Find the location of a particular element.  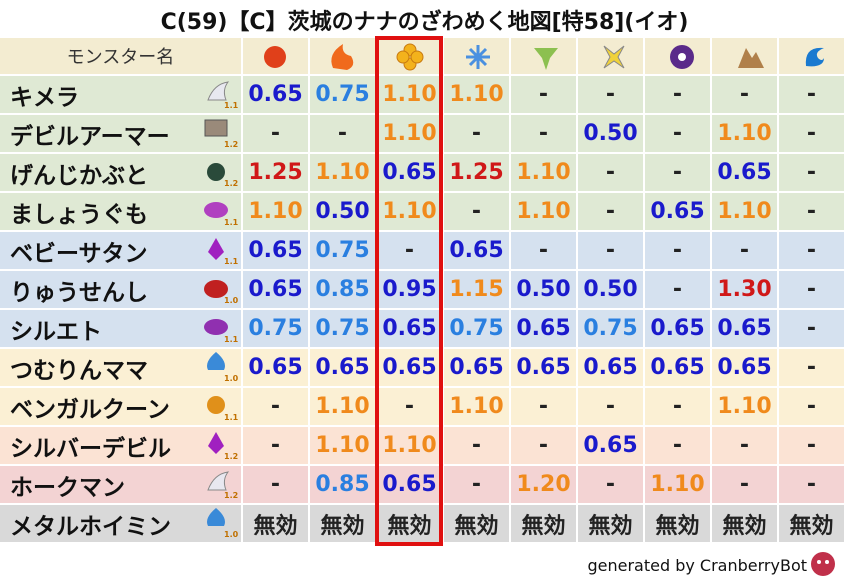

monster-icons is located at coordinates (217, 303).